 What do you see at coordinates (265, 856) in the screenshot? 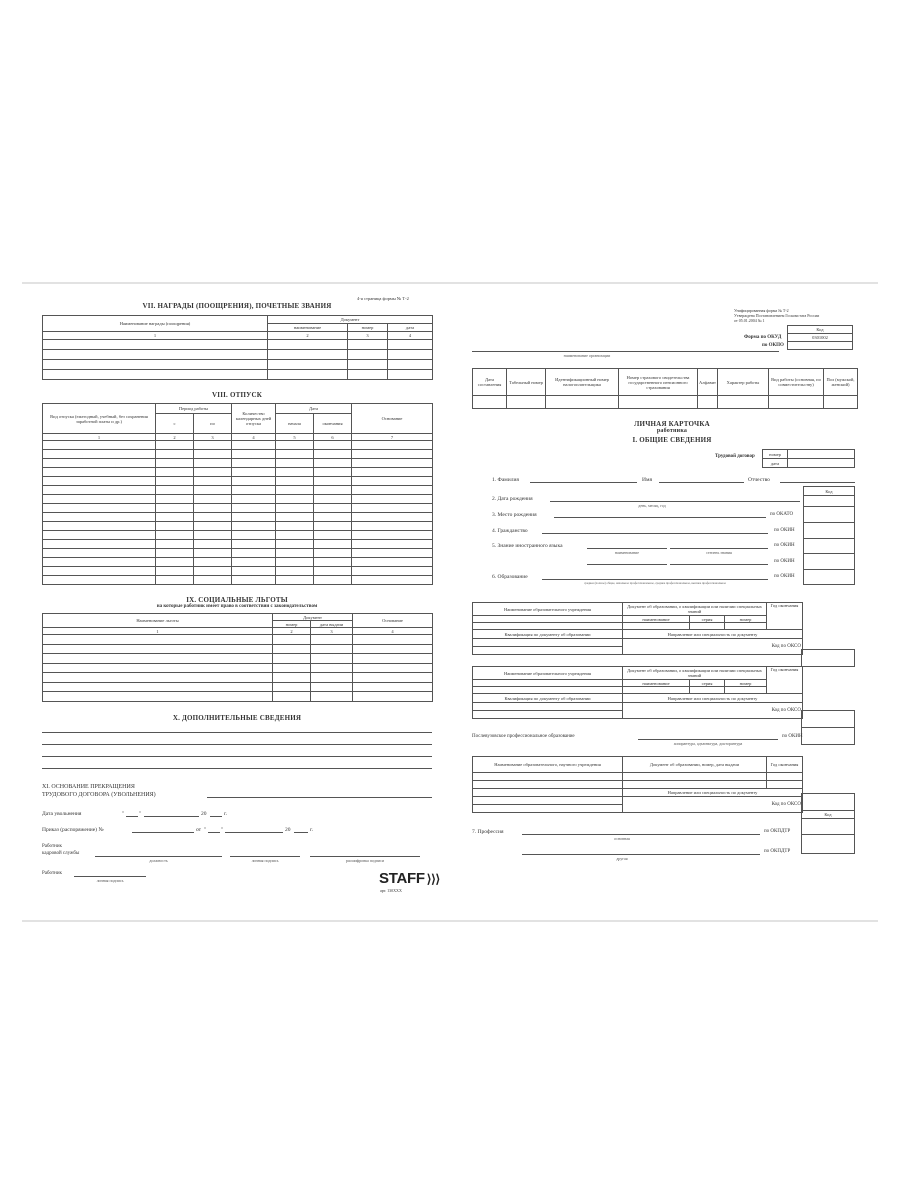
I see `hr-signature-field` at bounding box center [265, 856].